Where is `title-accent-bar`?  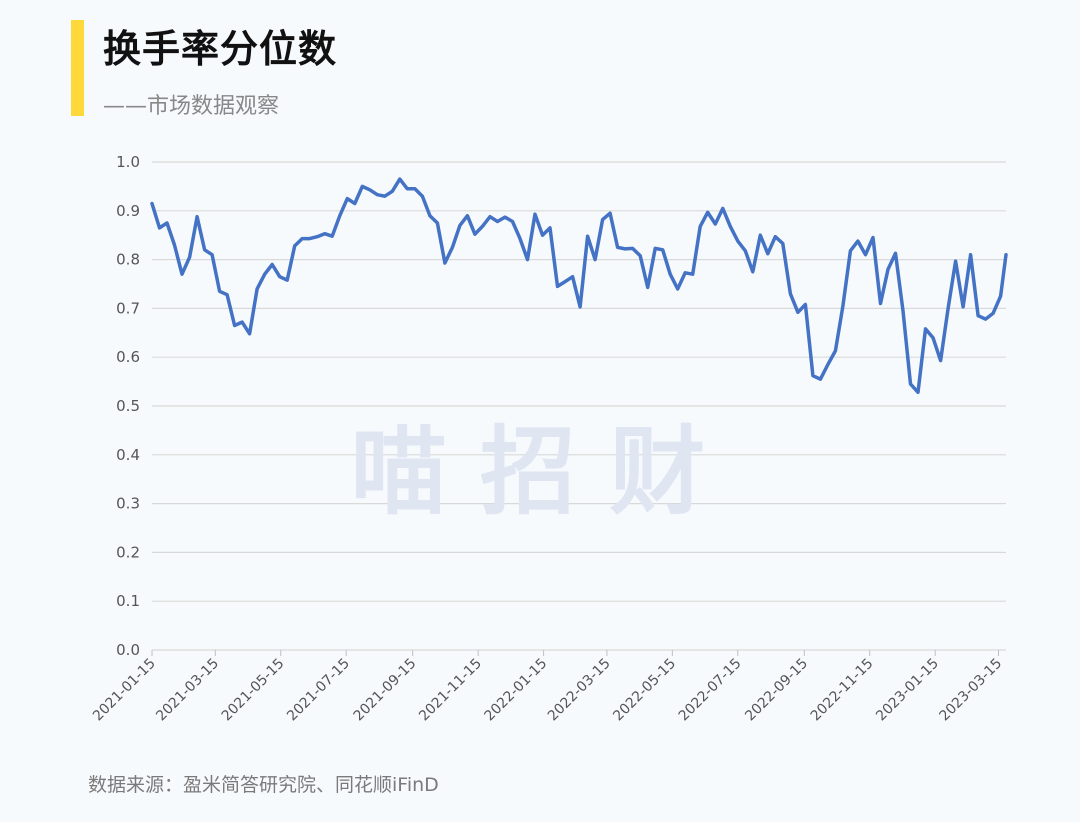 title-accent-bar is located at coordinates (77, 68).